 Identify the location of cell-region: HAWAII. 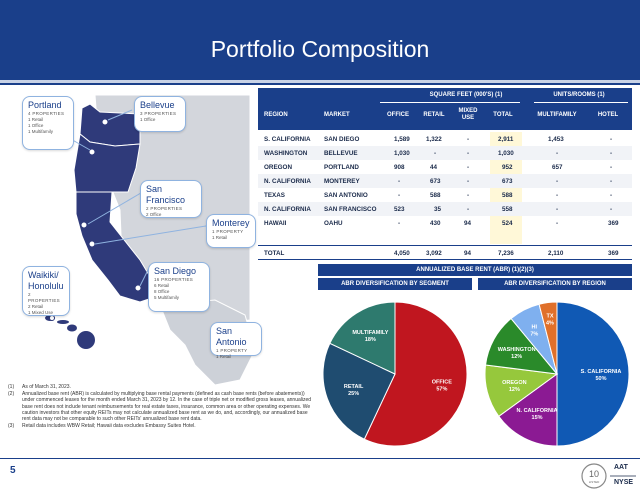
(275, 223).